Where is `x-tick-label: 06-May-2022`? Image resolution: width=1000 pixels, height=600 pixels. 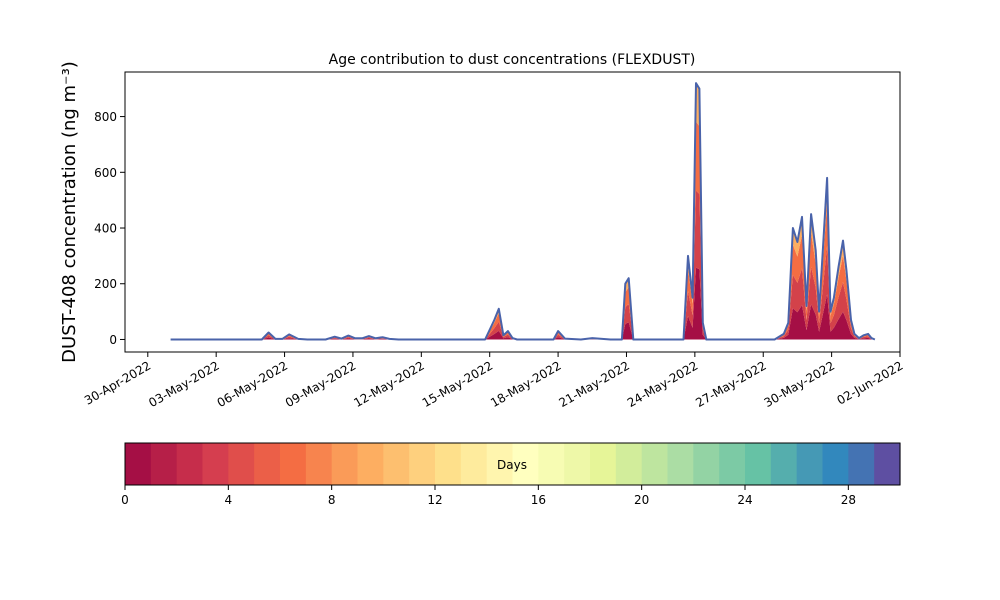 x-tick-label: 06-May-2022 is located at coordinates (252, 384).